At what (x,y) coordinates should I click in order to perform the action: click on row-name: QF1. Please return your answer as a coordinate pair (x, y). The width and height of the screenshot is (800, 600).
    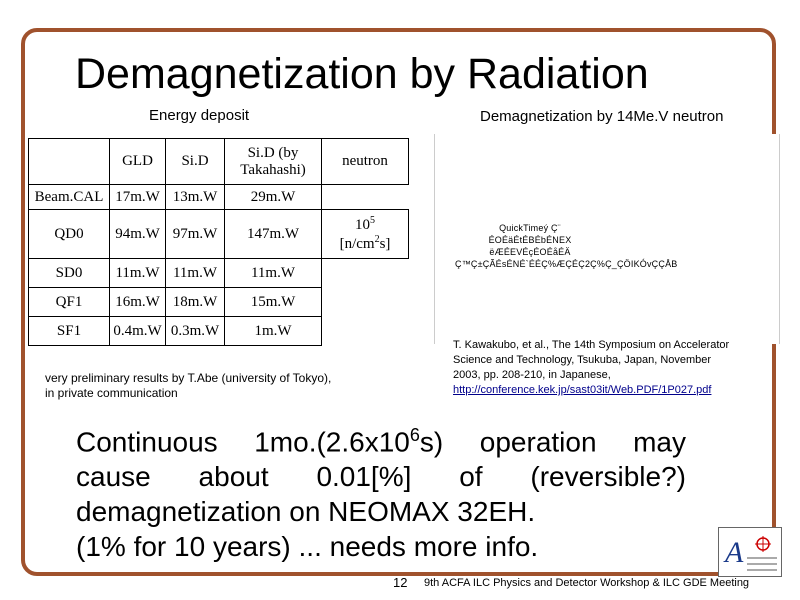
    Looking at the image, I should click on (69, 302).